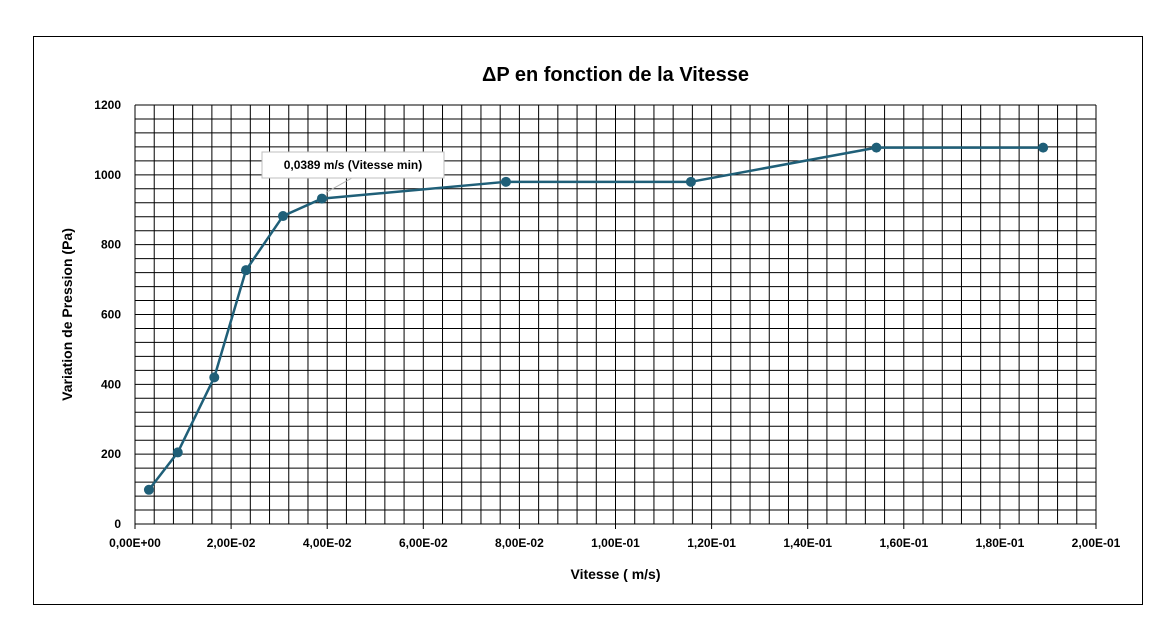  What do you see at coordinates (615, 574) in the screenshot?
I see `x-axis-title: Vitesse ( m/s)` at bounding box center [615, 574].